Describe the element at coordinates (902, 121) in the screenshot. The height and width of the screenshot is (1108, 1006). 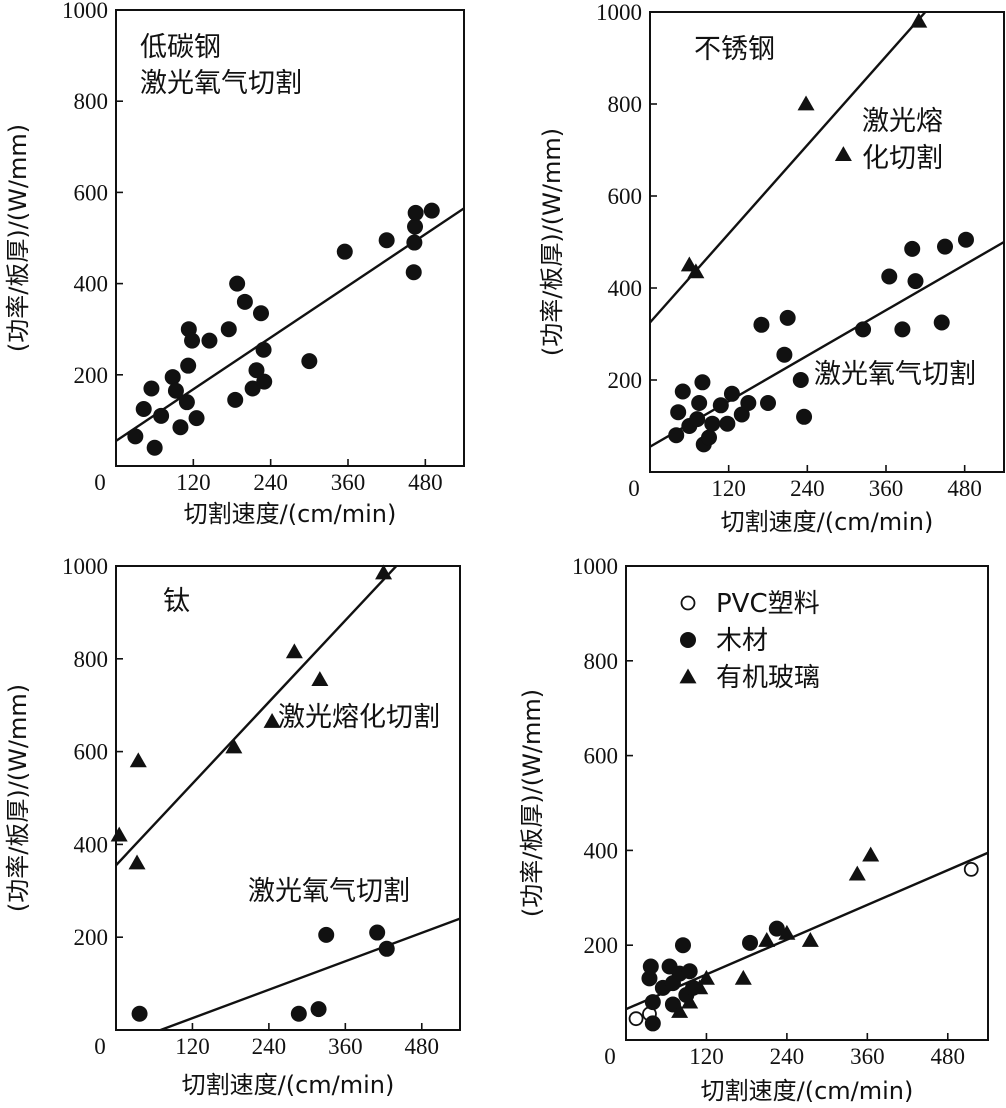
I see `annotation-text: 激光熔` at that location.